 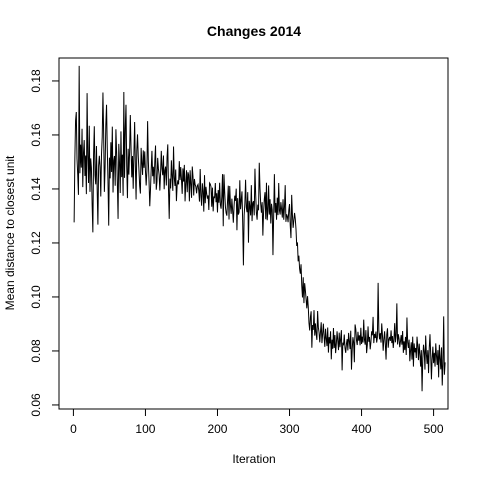 What do you see at coordinates (10, 232) in the screenshot?
I see `y-axis-label: Mean distance to closest unit` at bounding box center [10, 232].